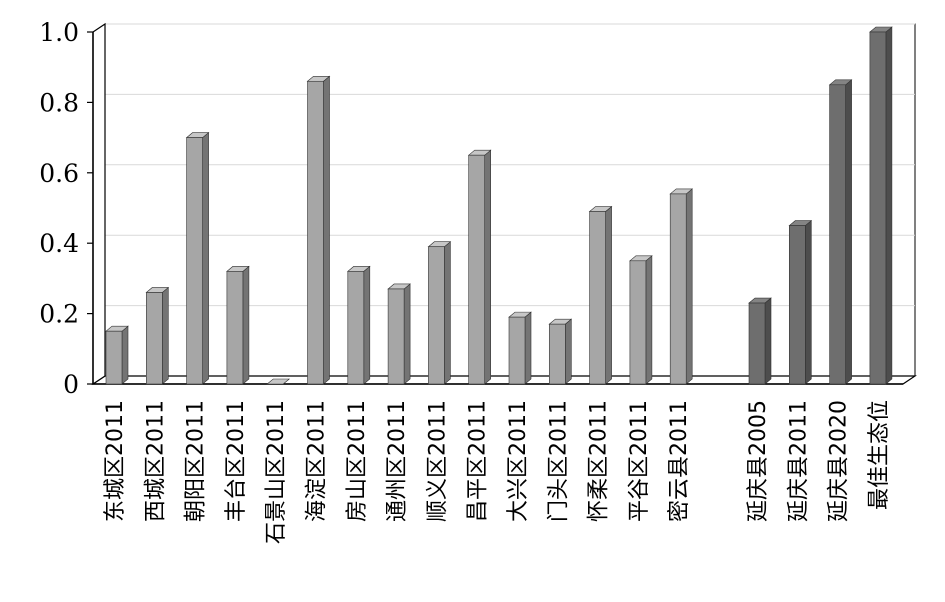  What do you see at coordinates (558, 461) in the screenshot?
I see `x-tick-label: 门头区2011` at bounding box center [558, 461].